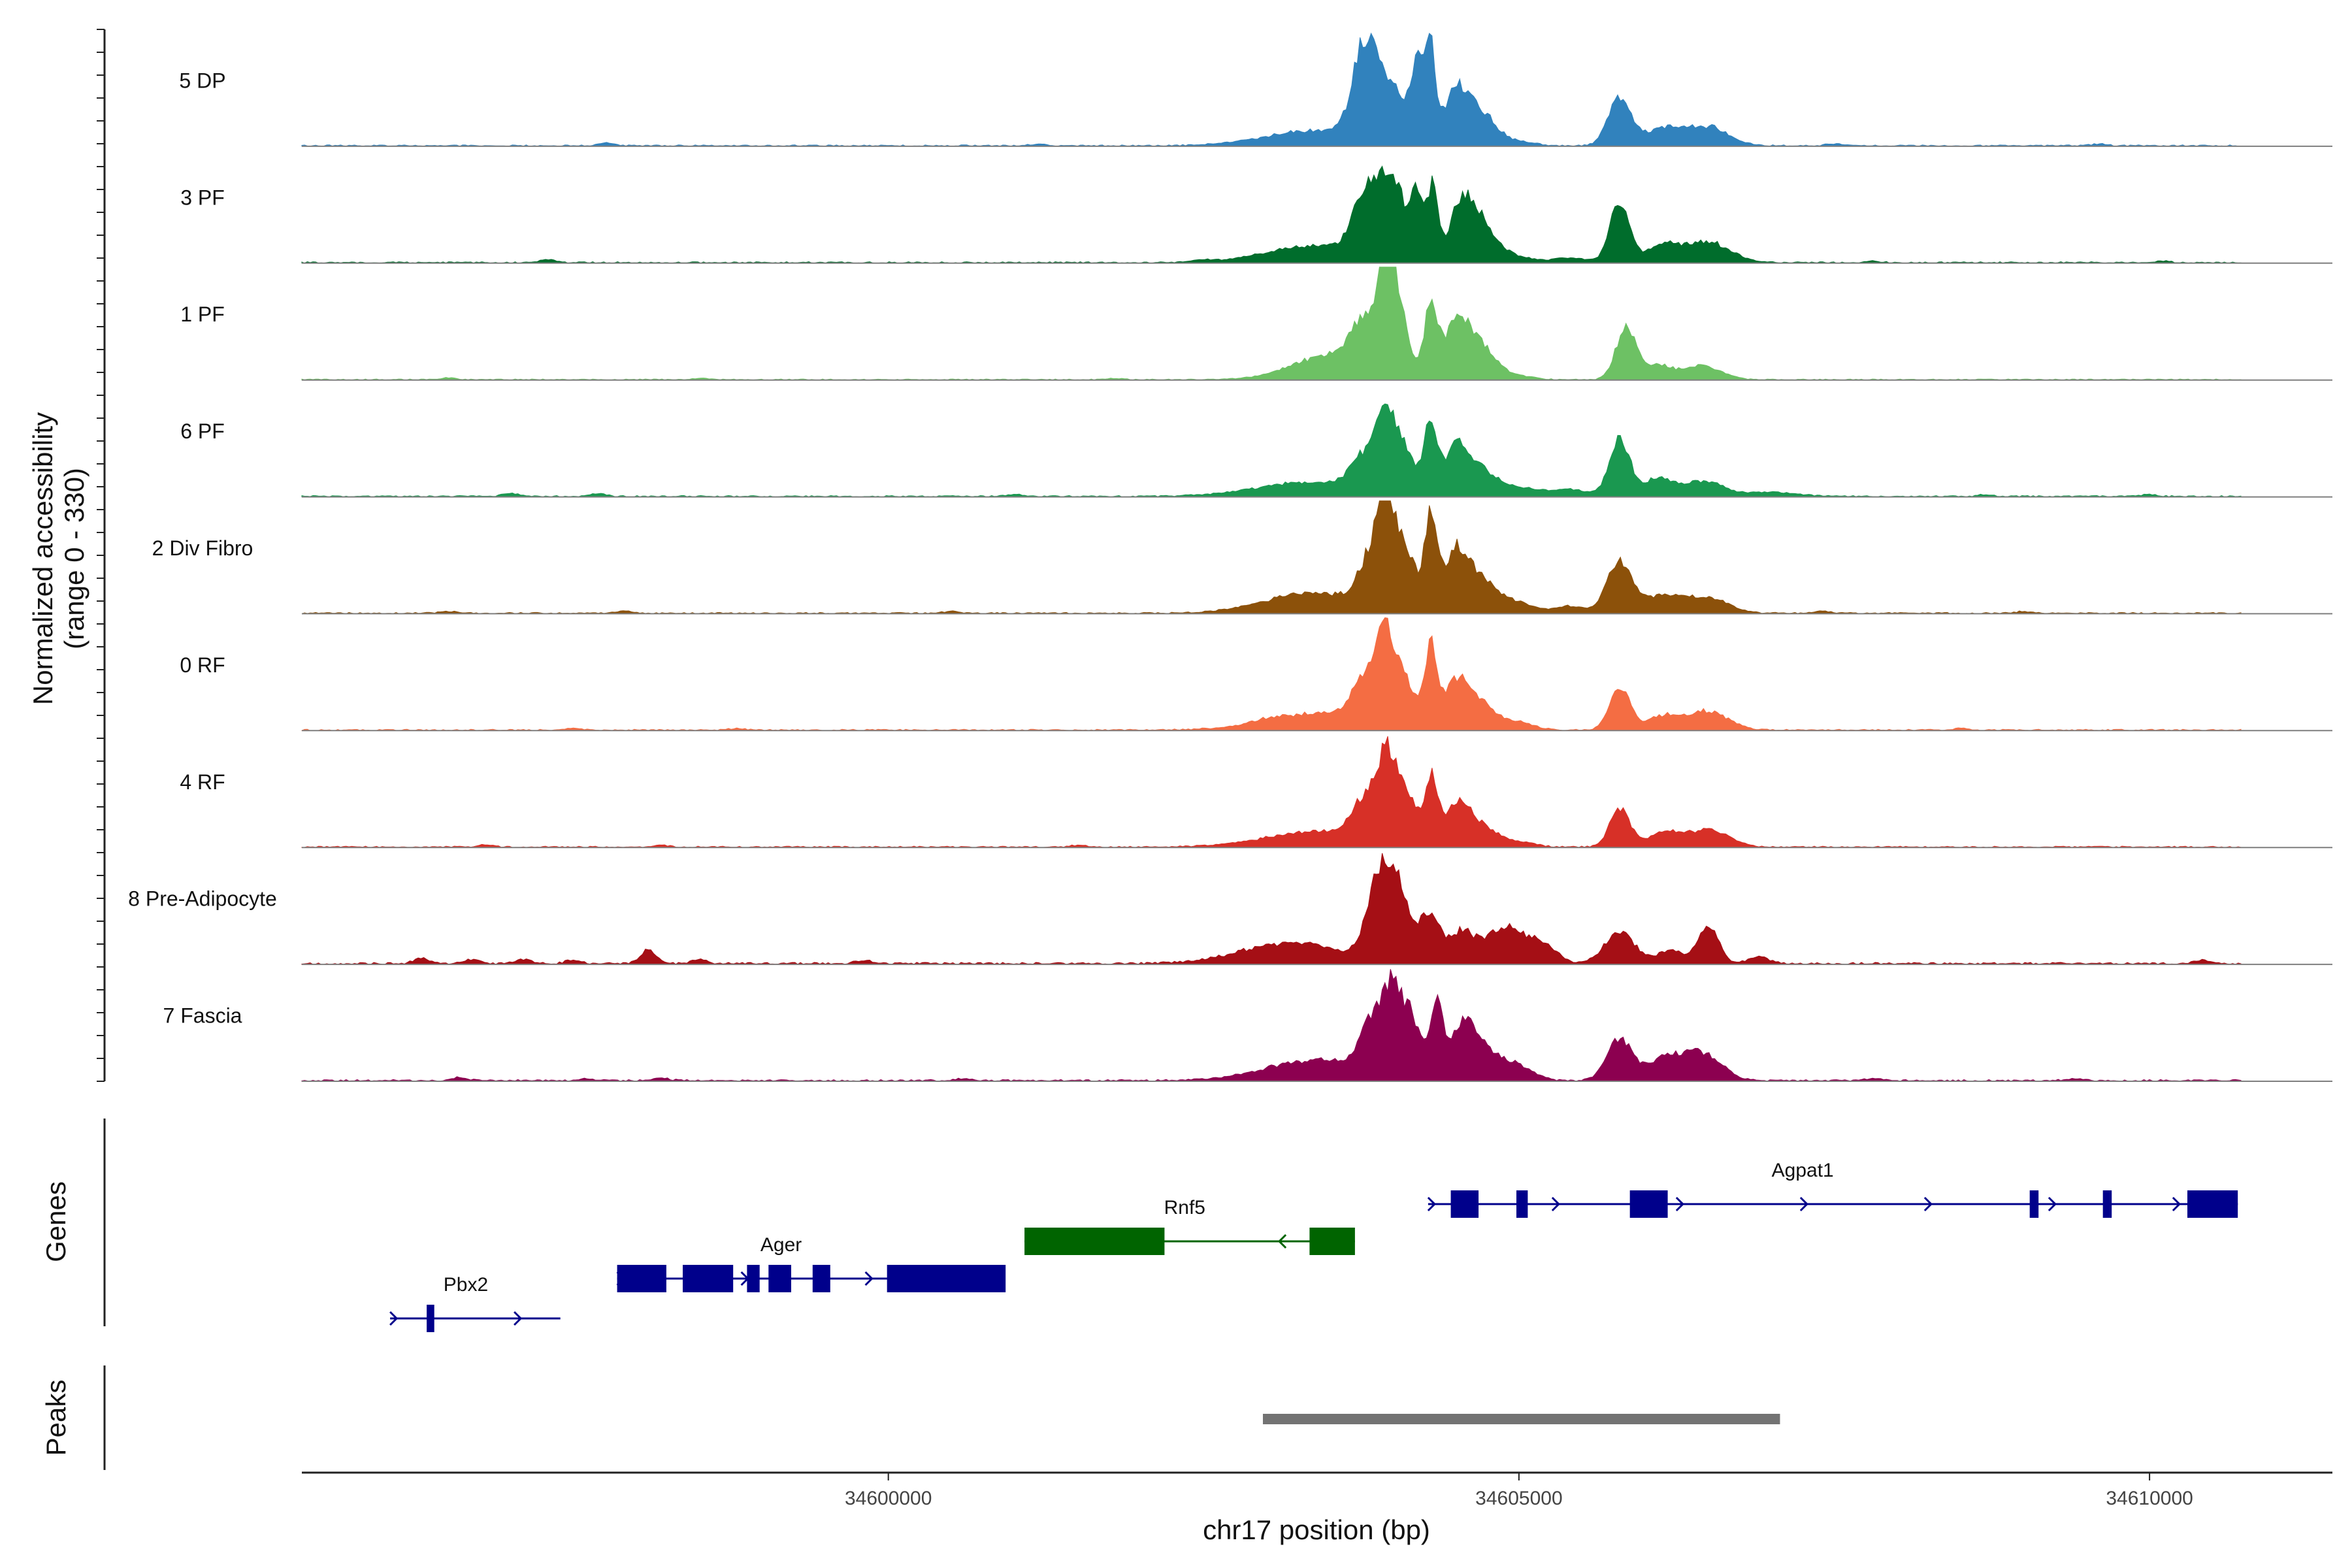 This screenshot has height=1568, width=2352. What do you see at coordinates (202, 782) in the screenshot?
I see `track-label: 4 RF` at bounding box center [202, 782].